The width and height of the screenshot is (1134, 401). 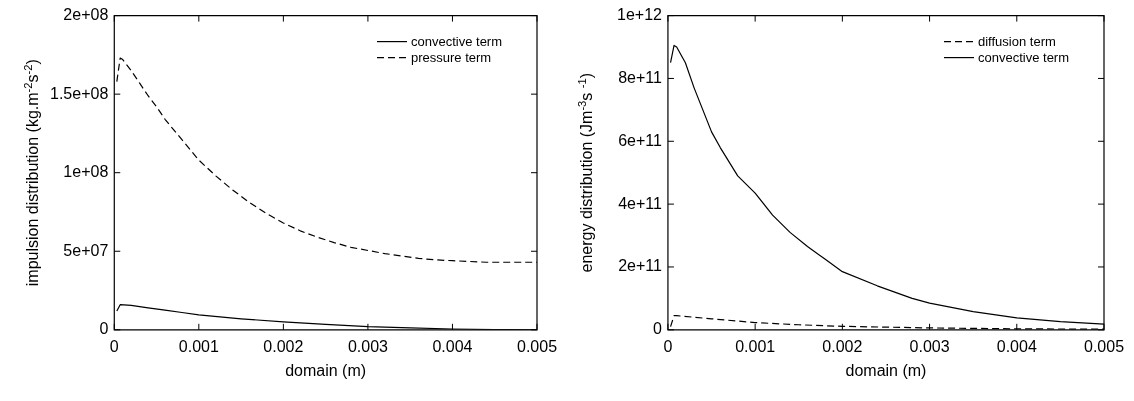 I want to click on y-tick-label: 8e+11, so click(x=640, y=77).